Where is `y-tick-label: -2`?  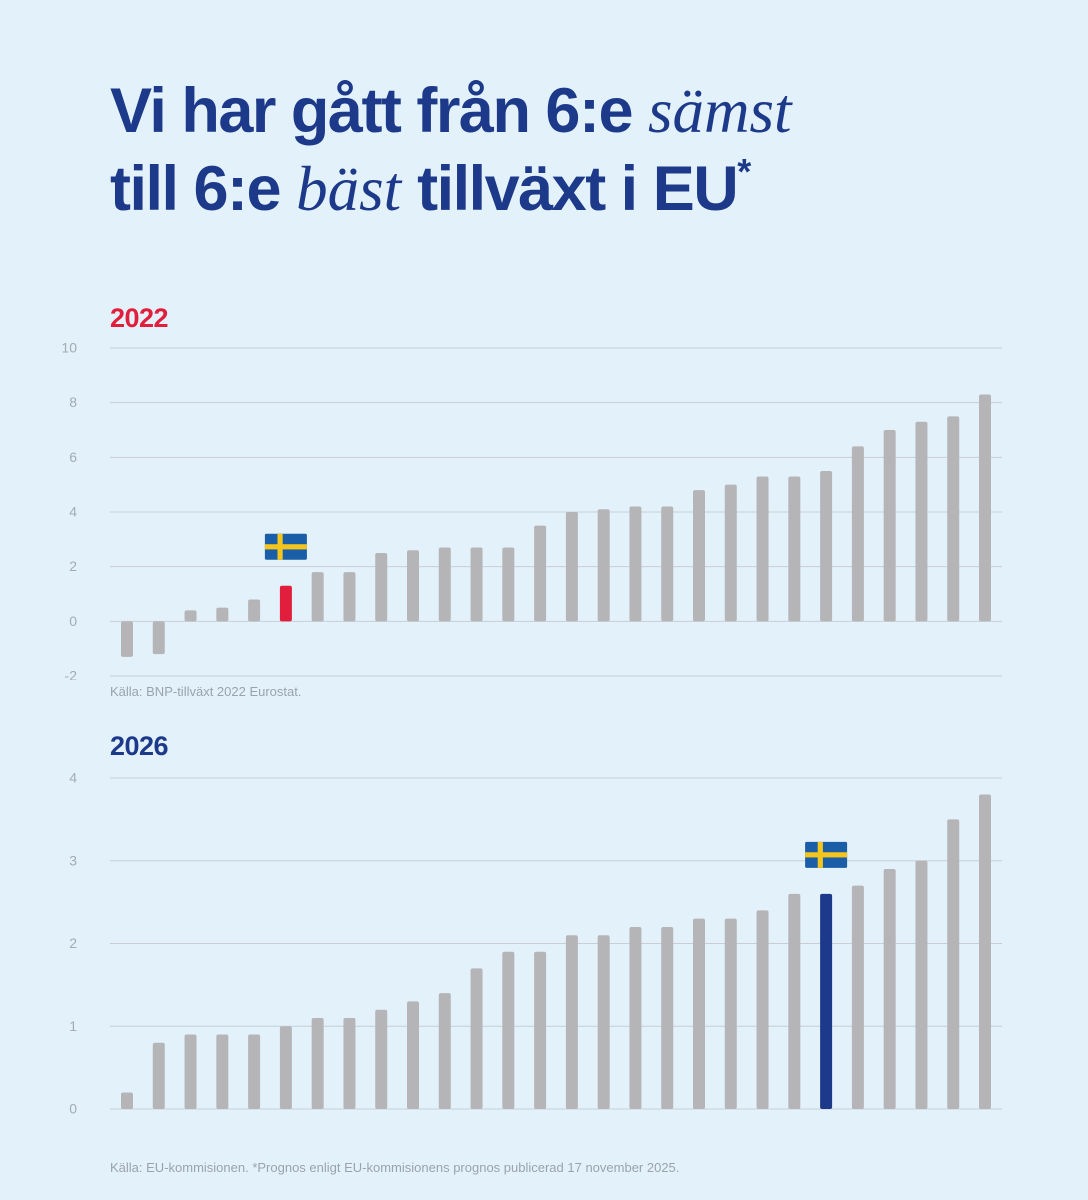
y-tick-label: -2 is located at coordinates (71, 674).